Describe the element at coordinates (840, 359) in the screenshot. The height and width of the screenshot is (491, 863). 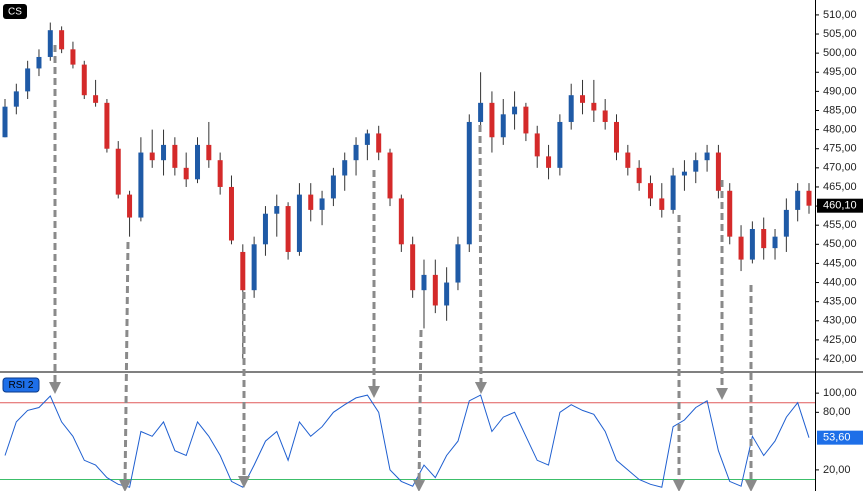
I see `y-tick-label: 420,00` at that location.